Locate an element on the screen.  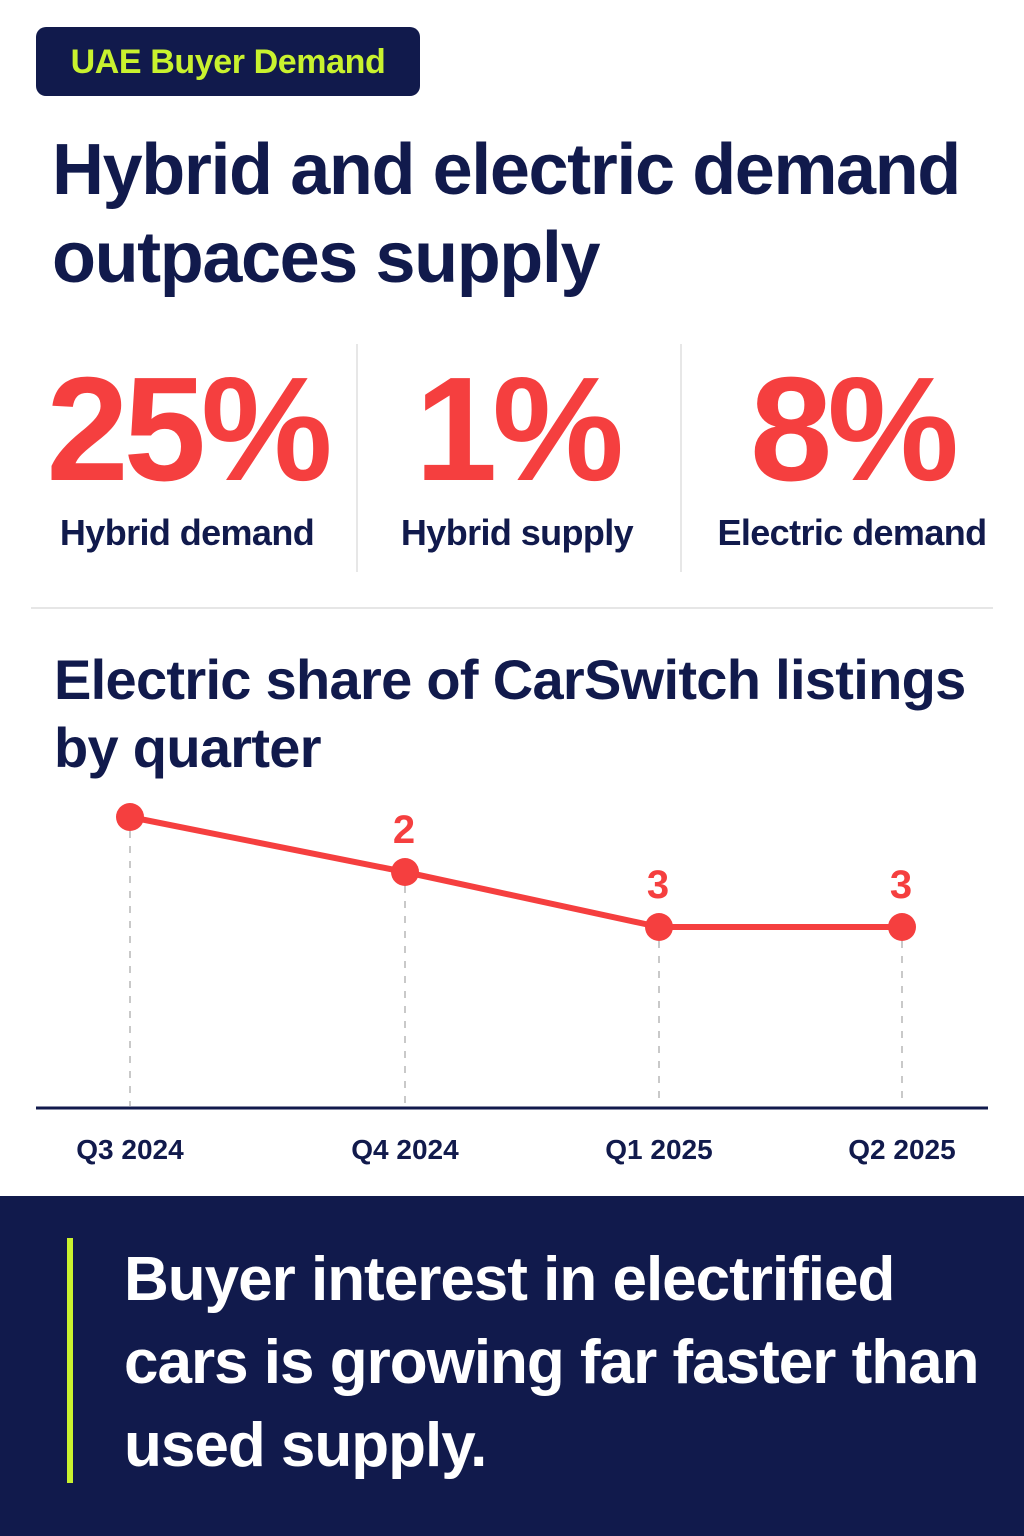
hybrid-supply-stat: 1% Hybrid supply is located at coordinates (517, 459).